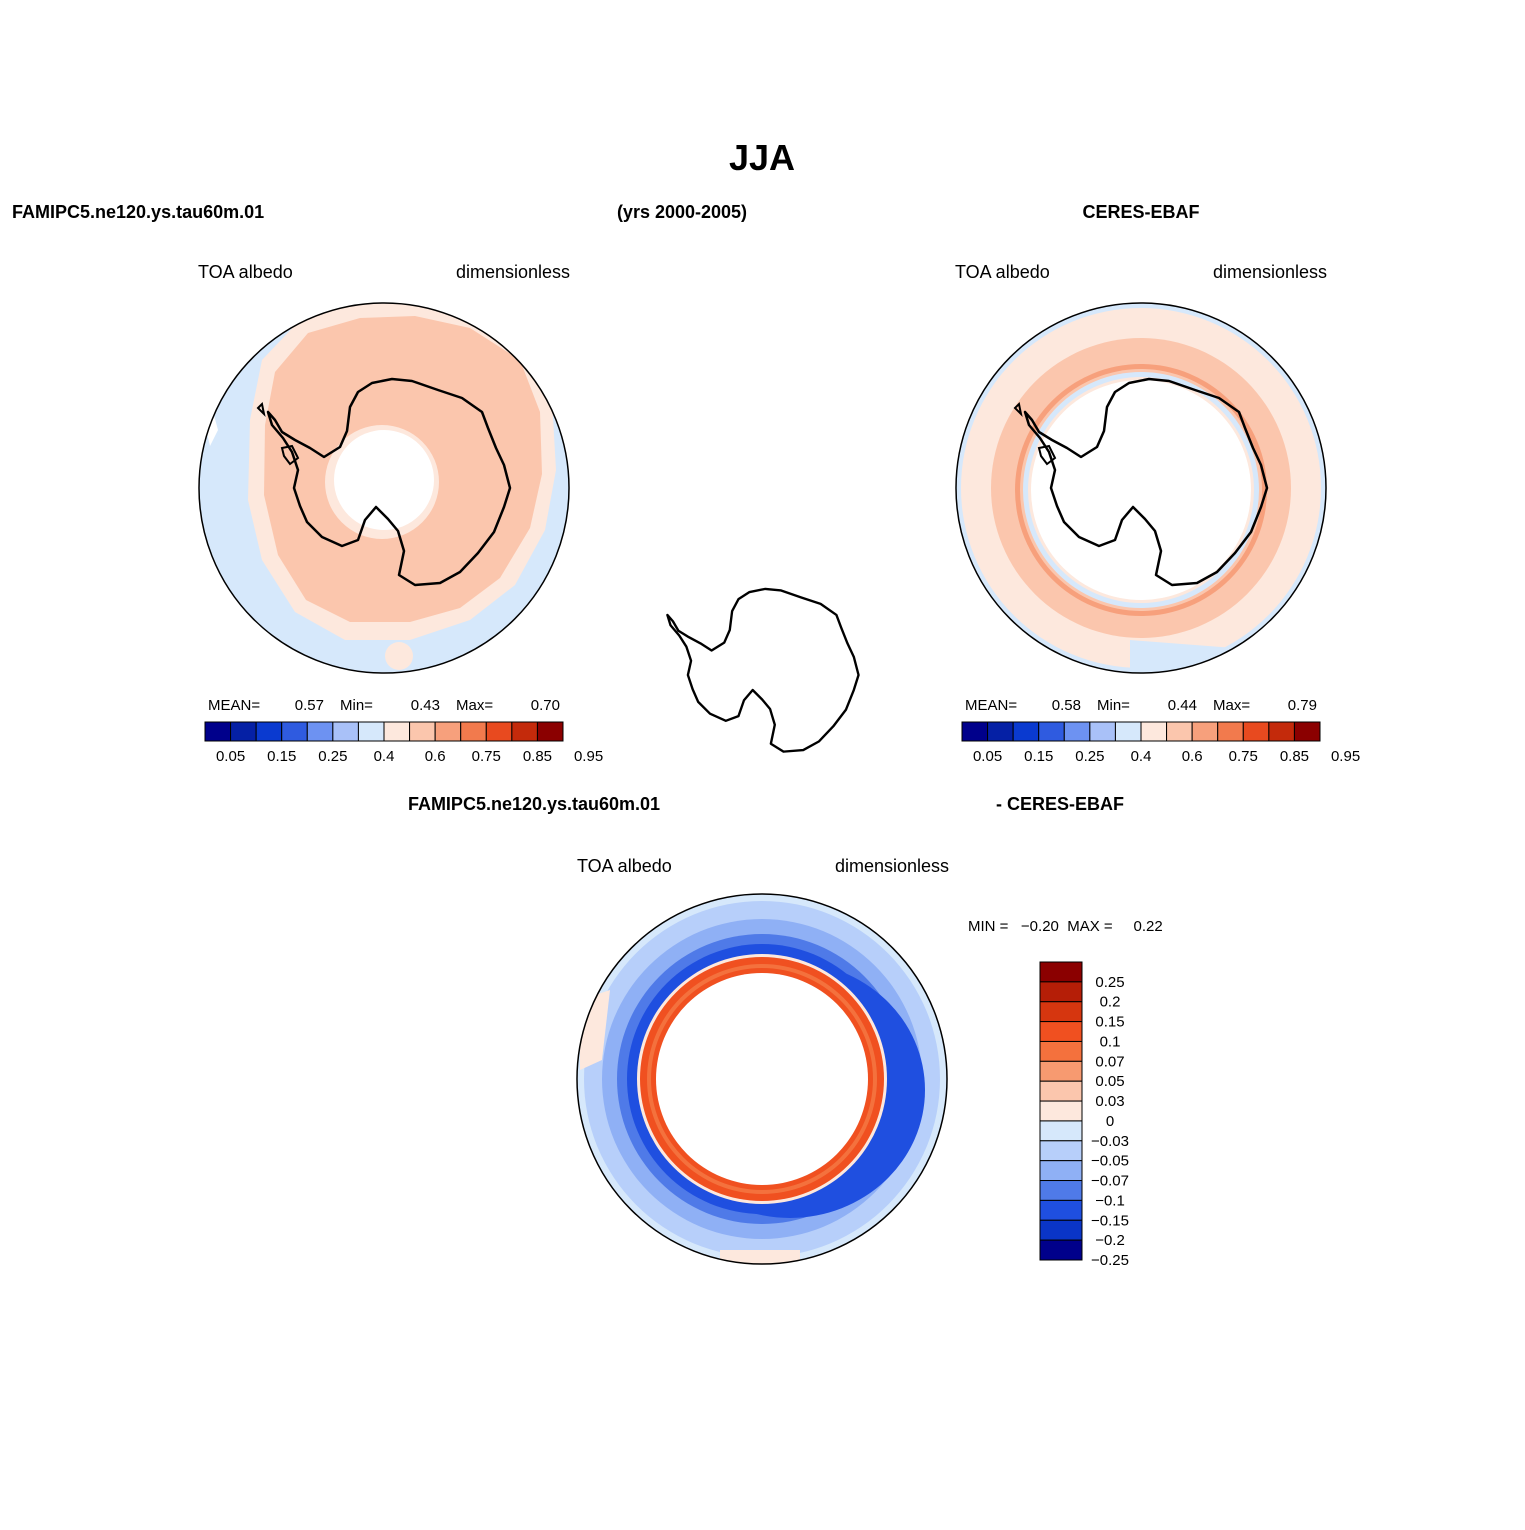  Describe the element at coordinates (1060, 804) in the screenshot. I see `diff-title-obs: - CERES-EBAF` at that location.